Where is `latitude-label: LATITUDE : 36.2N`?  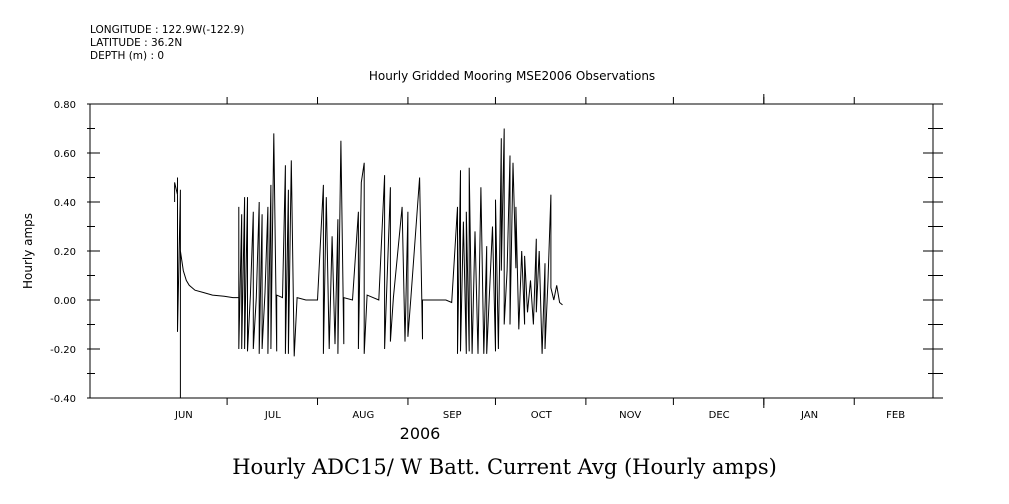 latitude-label: LATITUDE : 36.2N is located at coordinates (136, 43).